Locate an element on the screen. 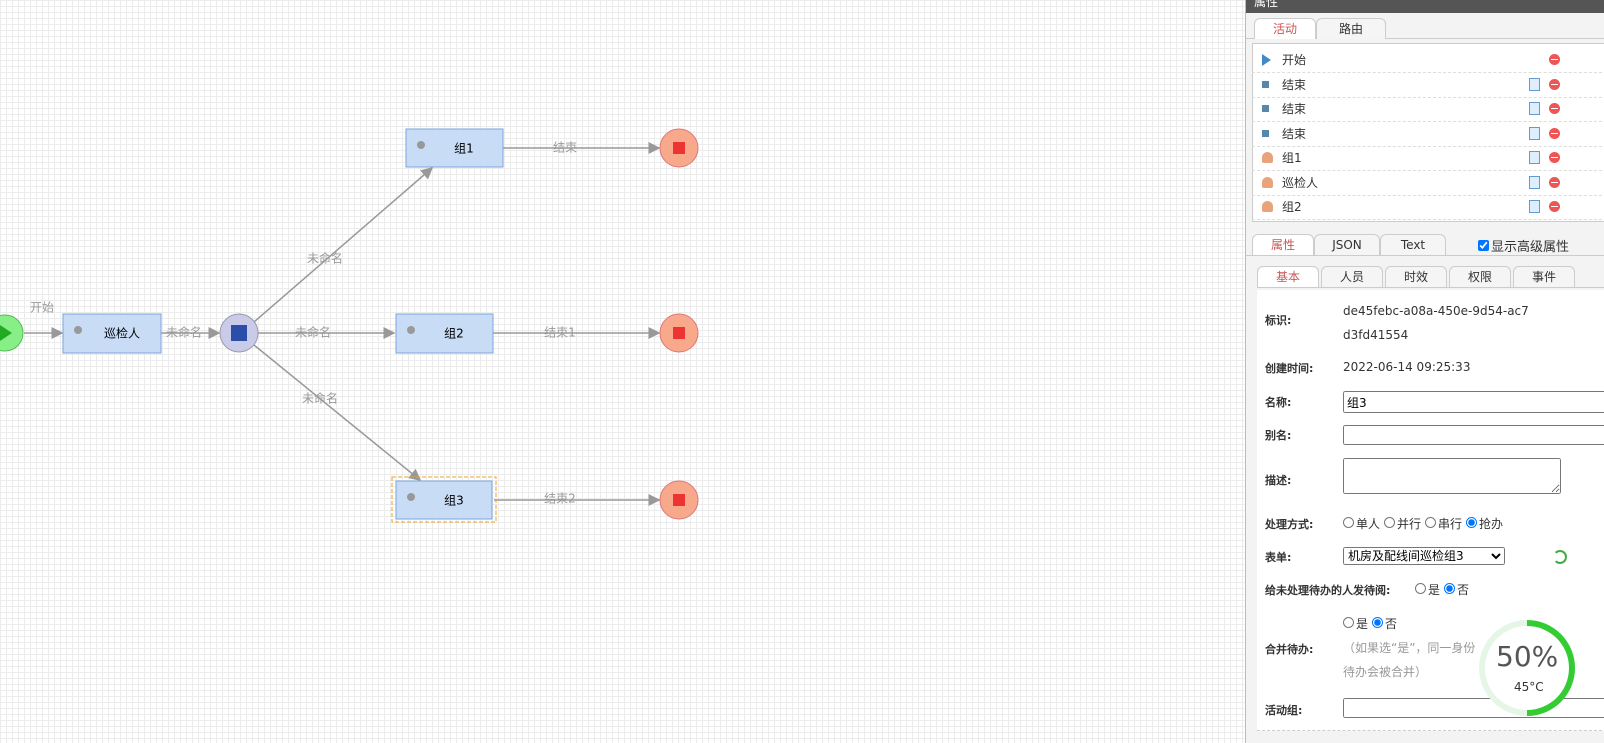  form-row: 给未处理待办的人发待阅: 是否 is located at coordinates (1430, 590).